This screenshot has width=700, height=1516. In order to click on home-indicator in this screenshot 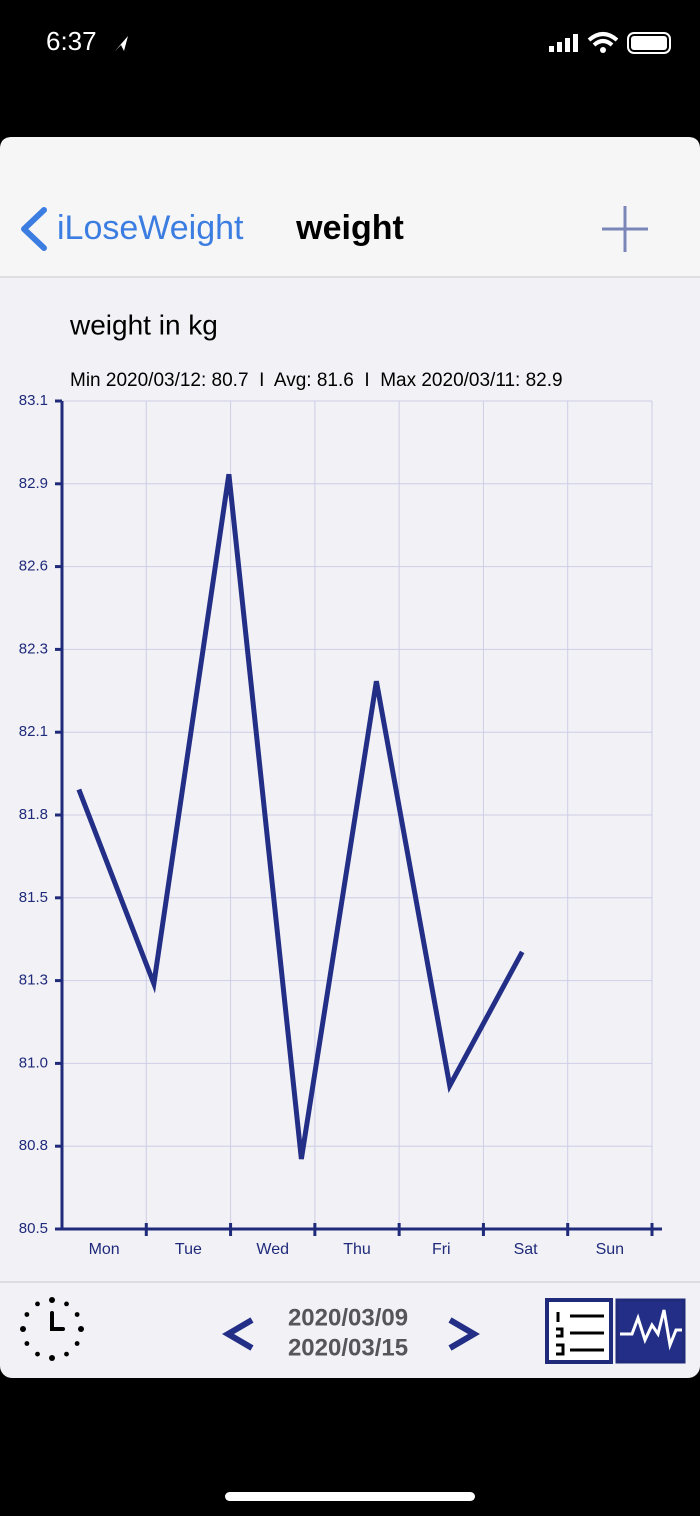, I will do `click(350, 1496)`.